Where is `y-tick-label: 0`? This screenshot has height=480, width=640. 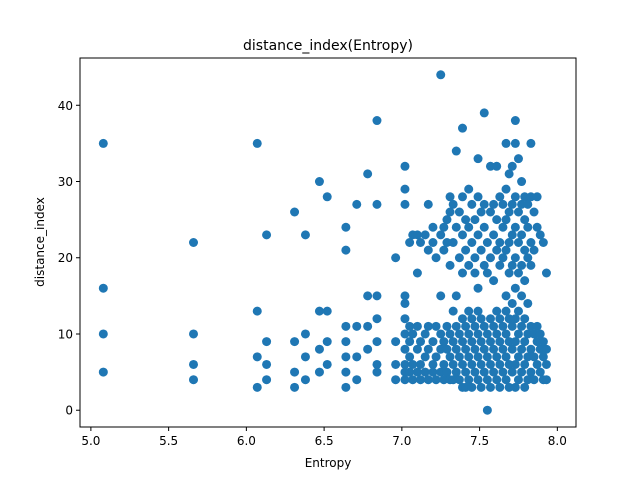 y-tick-label: 0 is located at coordinates (69, 411).